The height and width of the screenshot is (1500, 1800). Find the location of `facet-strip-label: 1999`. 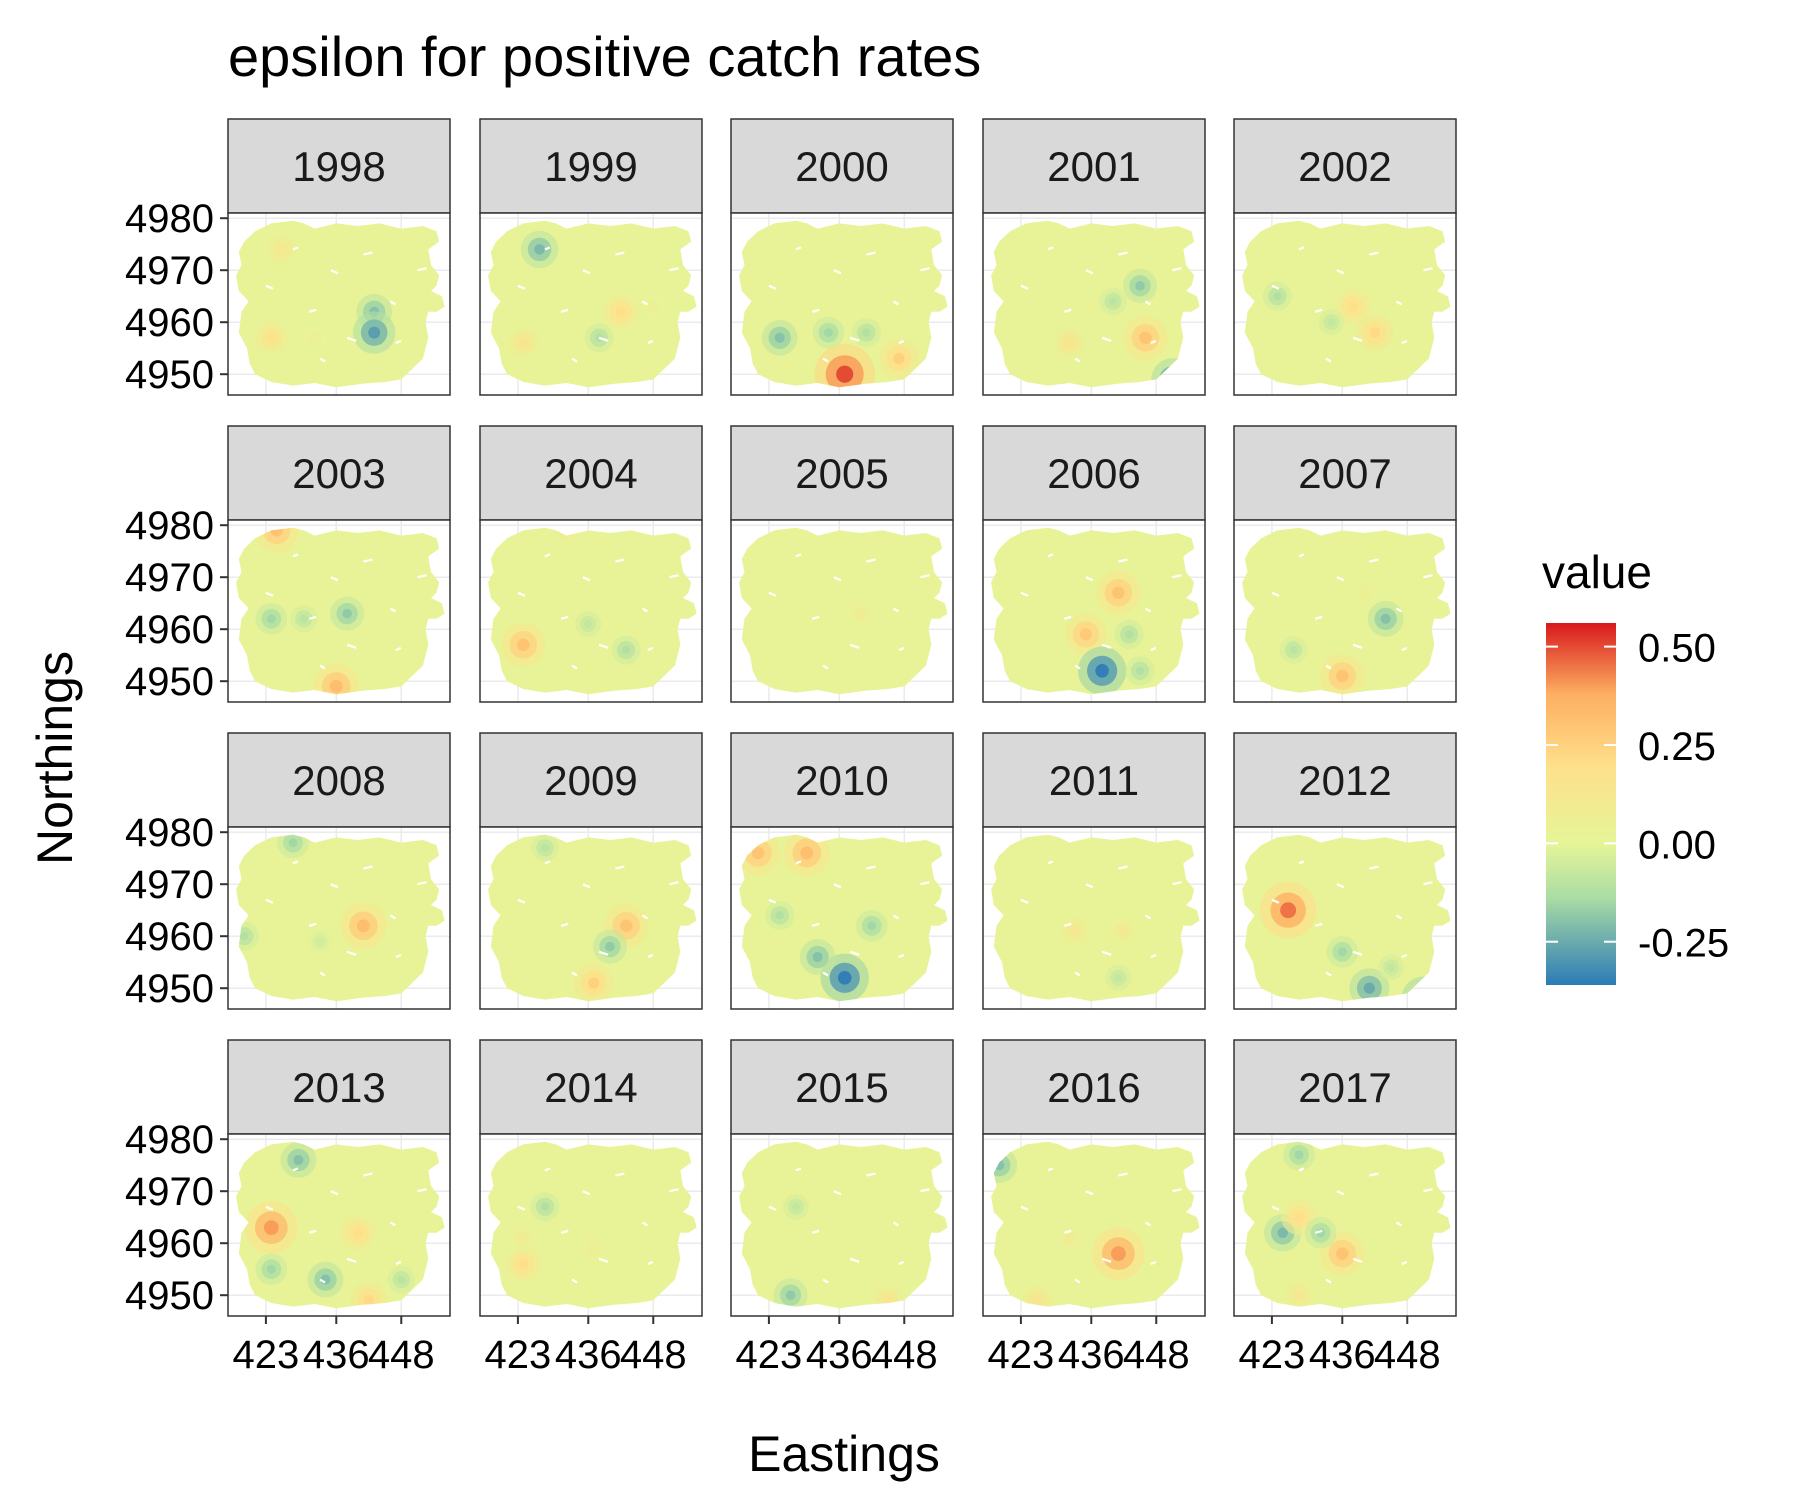

facet-strip-label: 1999 is located at coordinates (590, 166).